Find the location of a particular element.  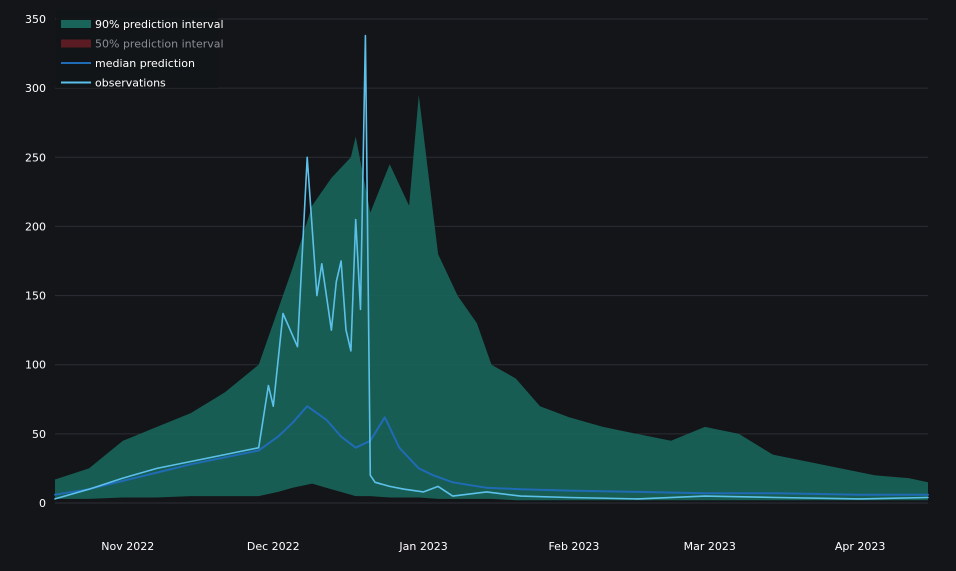

y-tick-label: 250 is located at coordinates (35, 157).